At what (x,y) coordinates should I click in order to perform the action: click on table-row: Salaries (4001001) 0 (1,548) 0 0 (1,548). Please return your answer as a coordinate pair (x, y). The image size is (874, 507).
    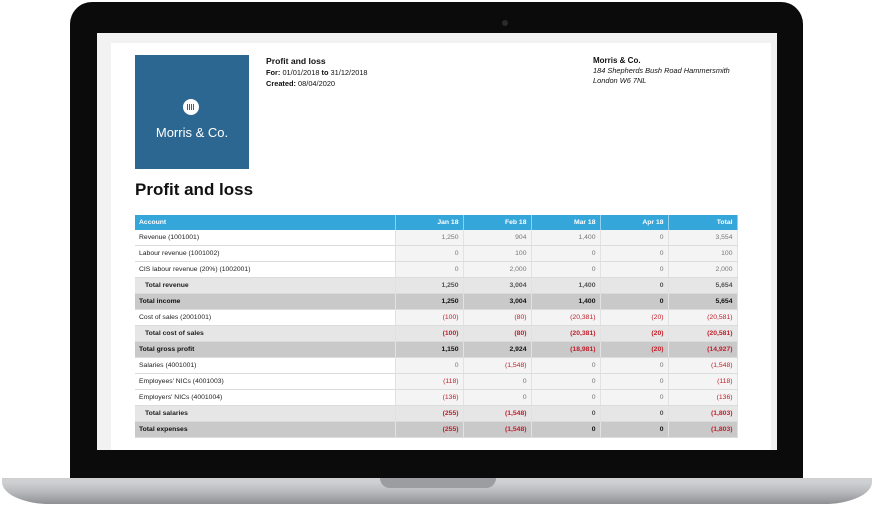
    Looking at the image, I should click on (436, 365).